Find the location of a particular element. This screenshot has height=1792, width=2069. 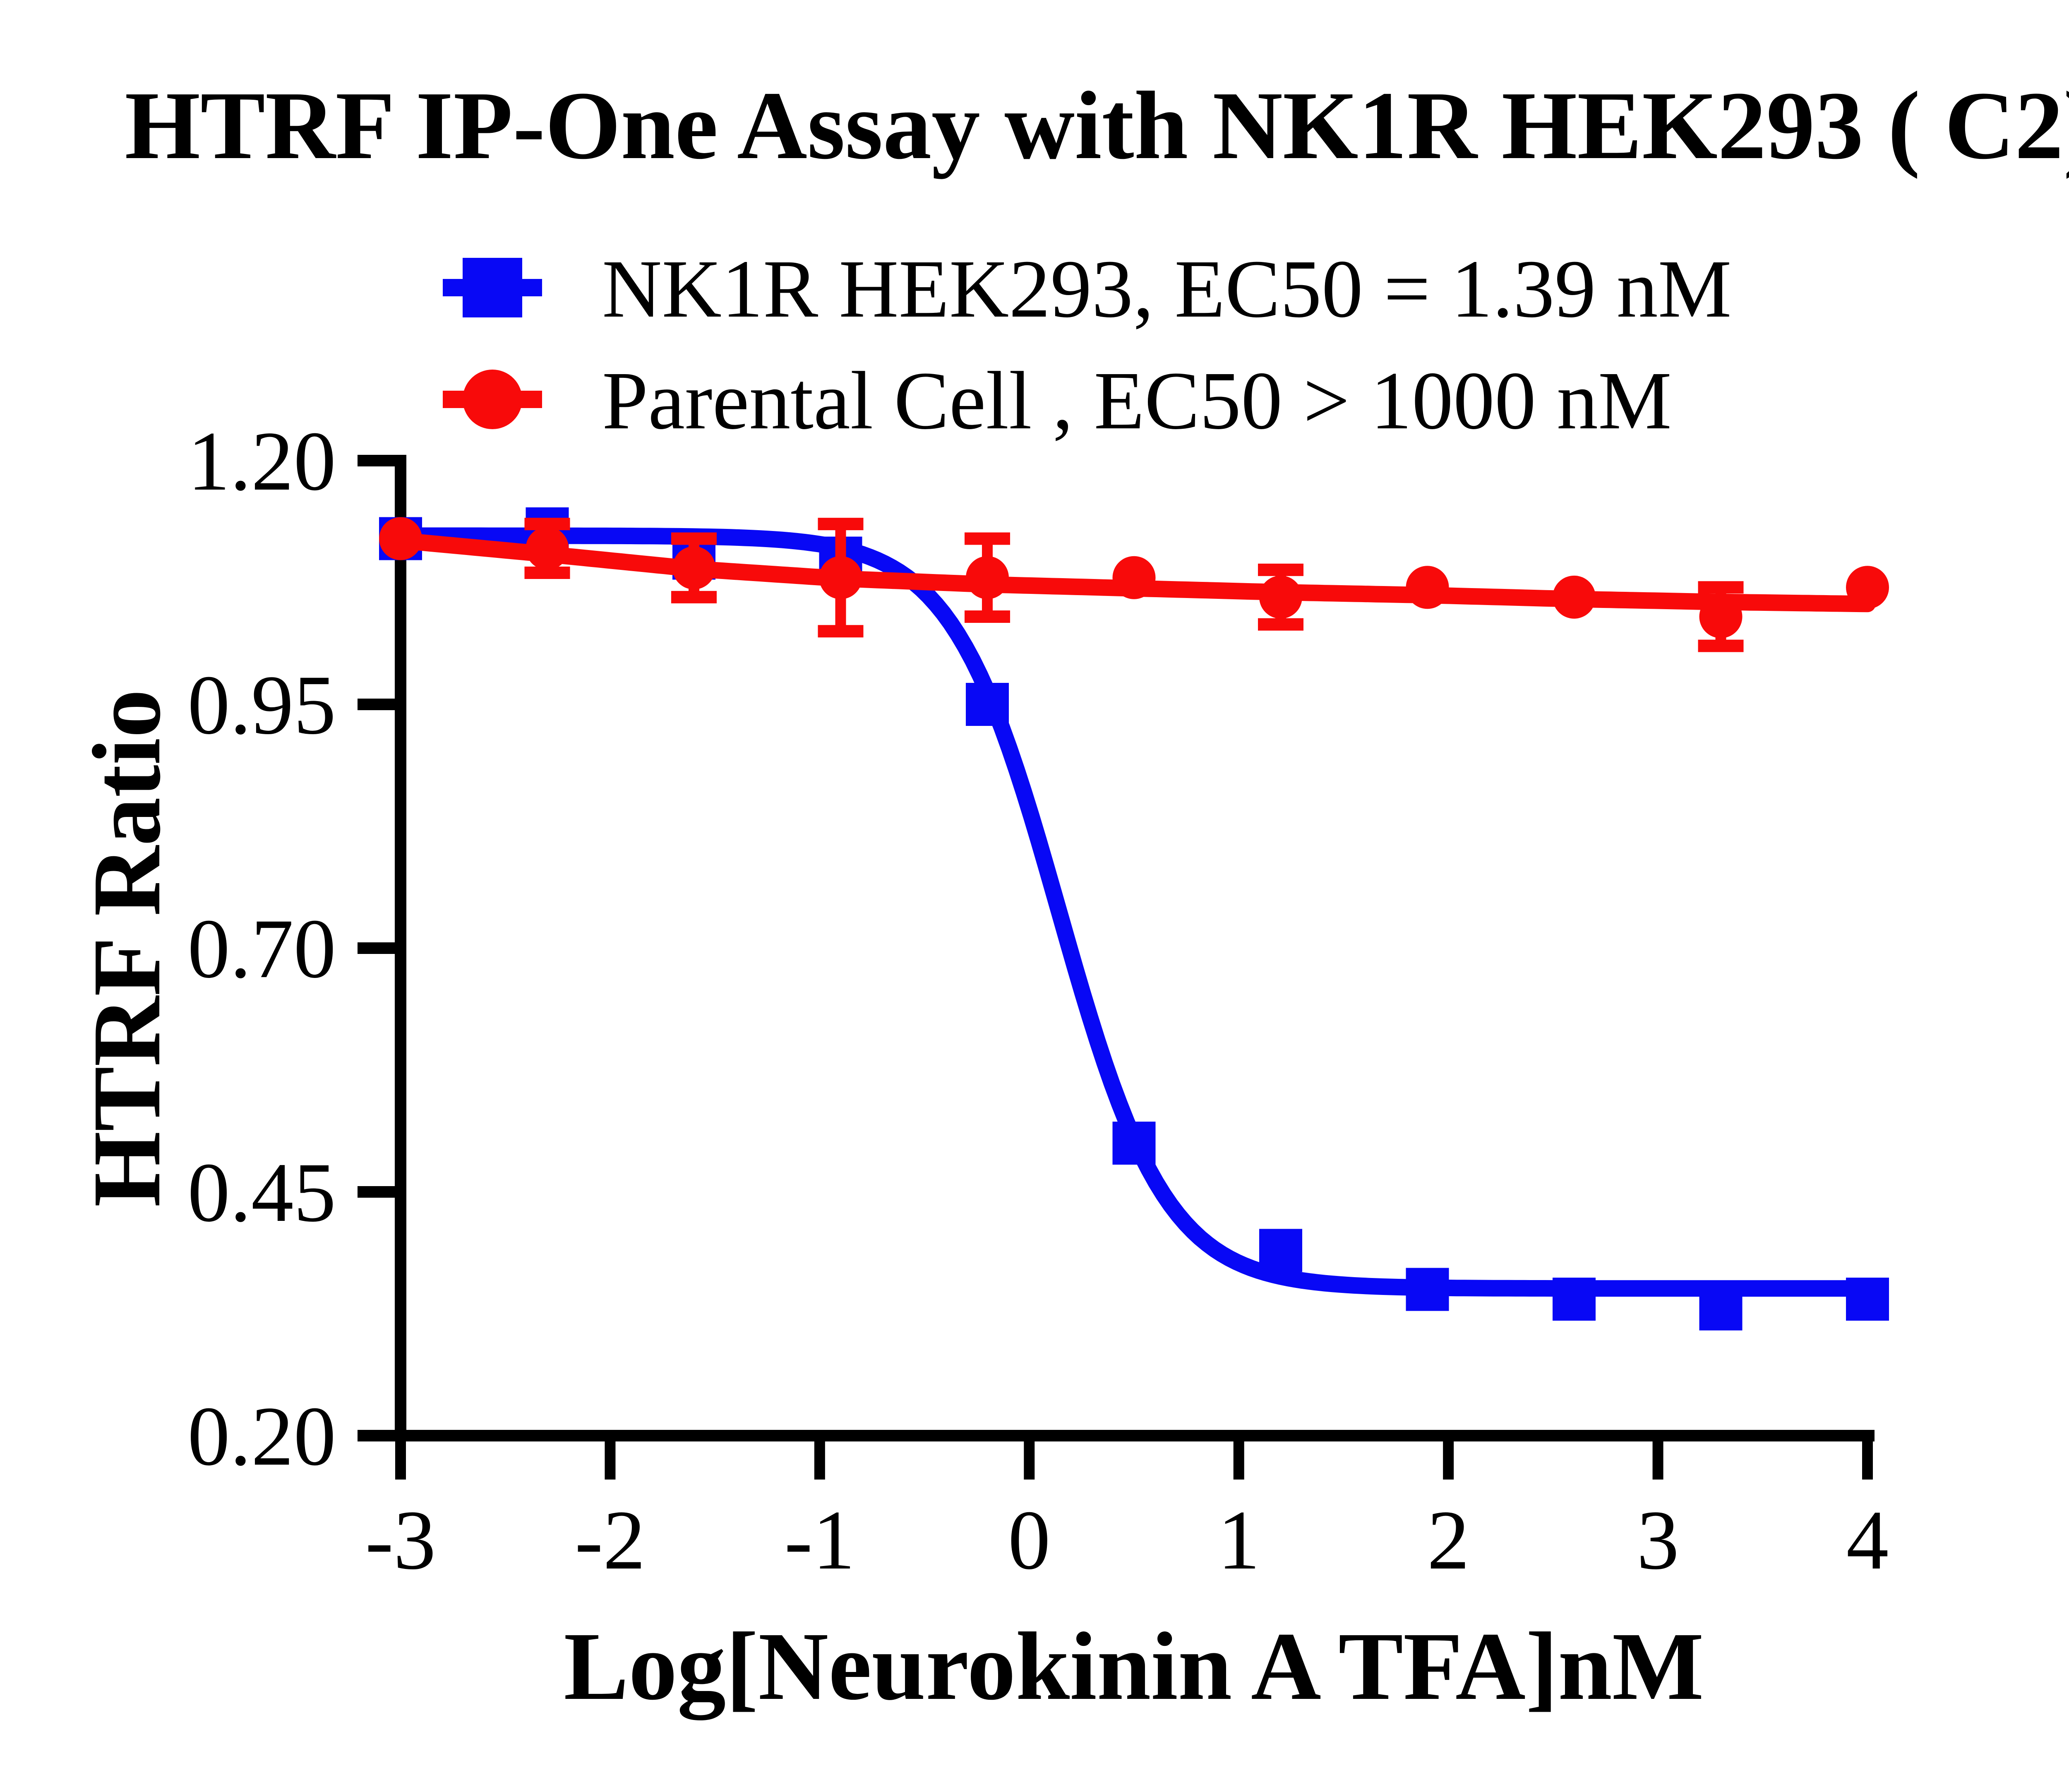

x-tick-label: -2 is located at coordinates (610, 1540).